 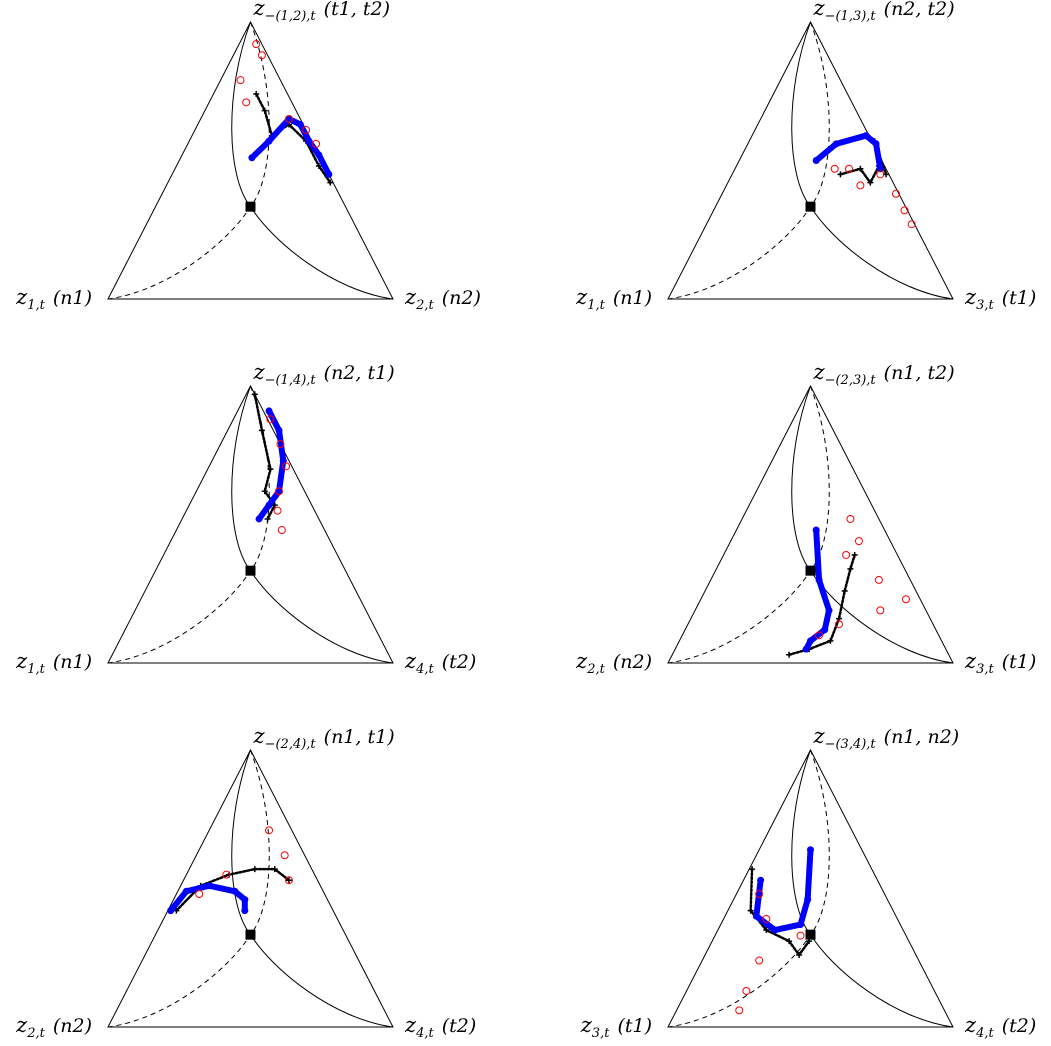 I want to click on ternary-panel: z−(1,2),t (t1, t2)z1,t (n1) z2,t (n2), so click(x=248, y=156).